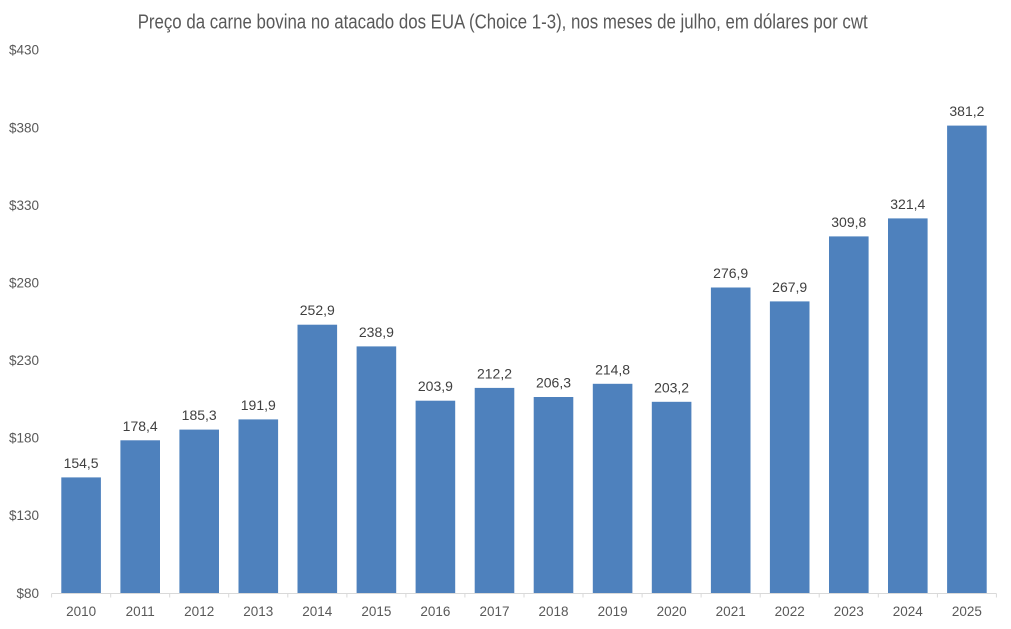  What do you see at coordinates (848, 222) in the screenshot?
I see `svg-text: 309,8` at bounding box center [848, 222].